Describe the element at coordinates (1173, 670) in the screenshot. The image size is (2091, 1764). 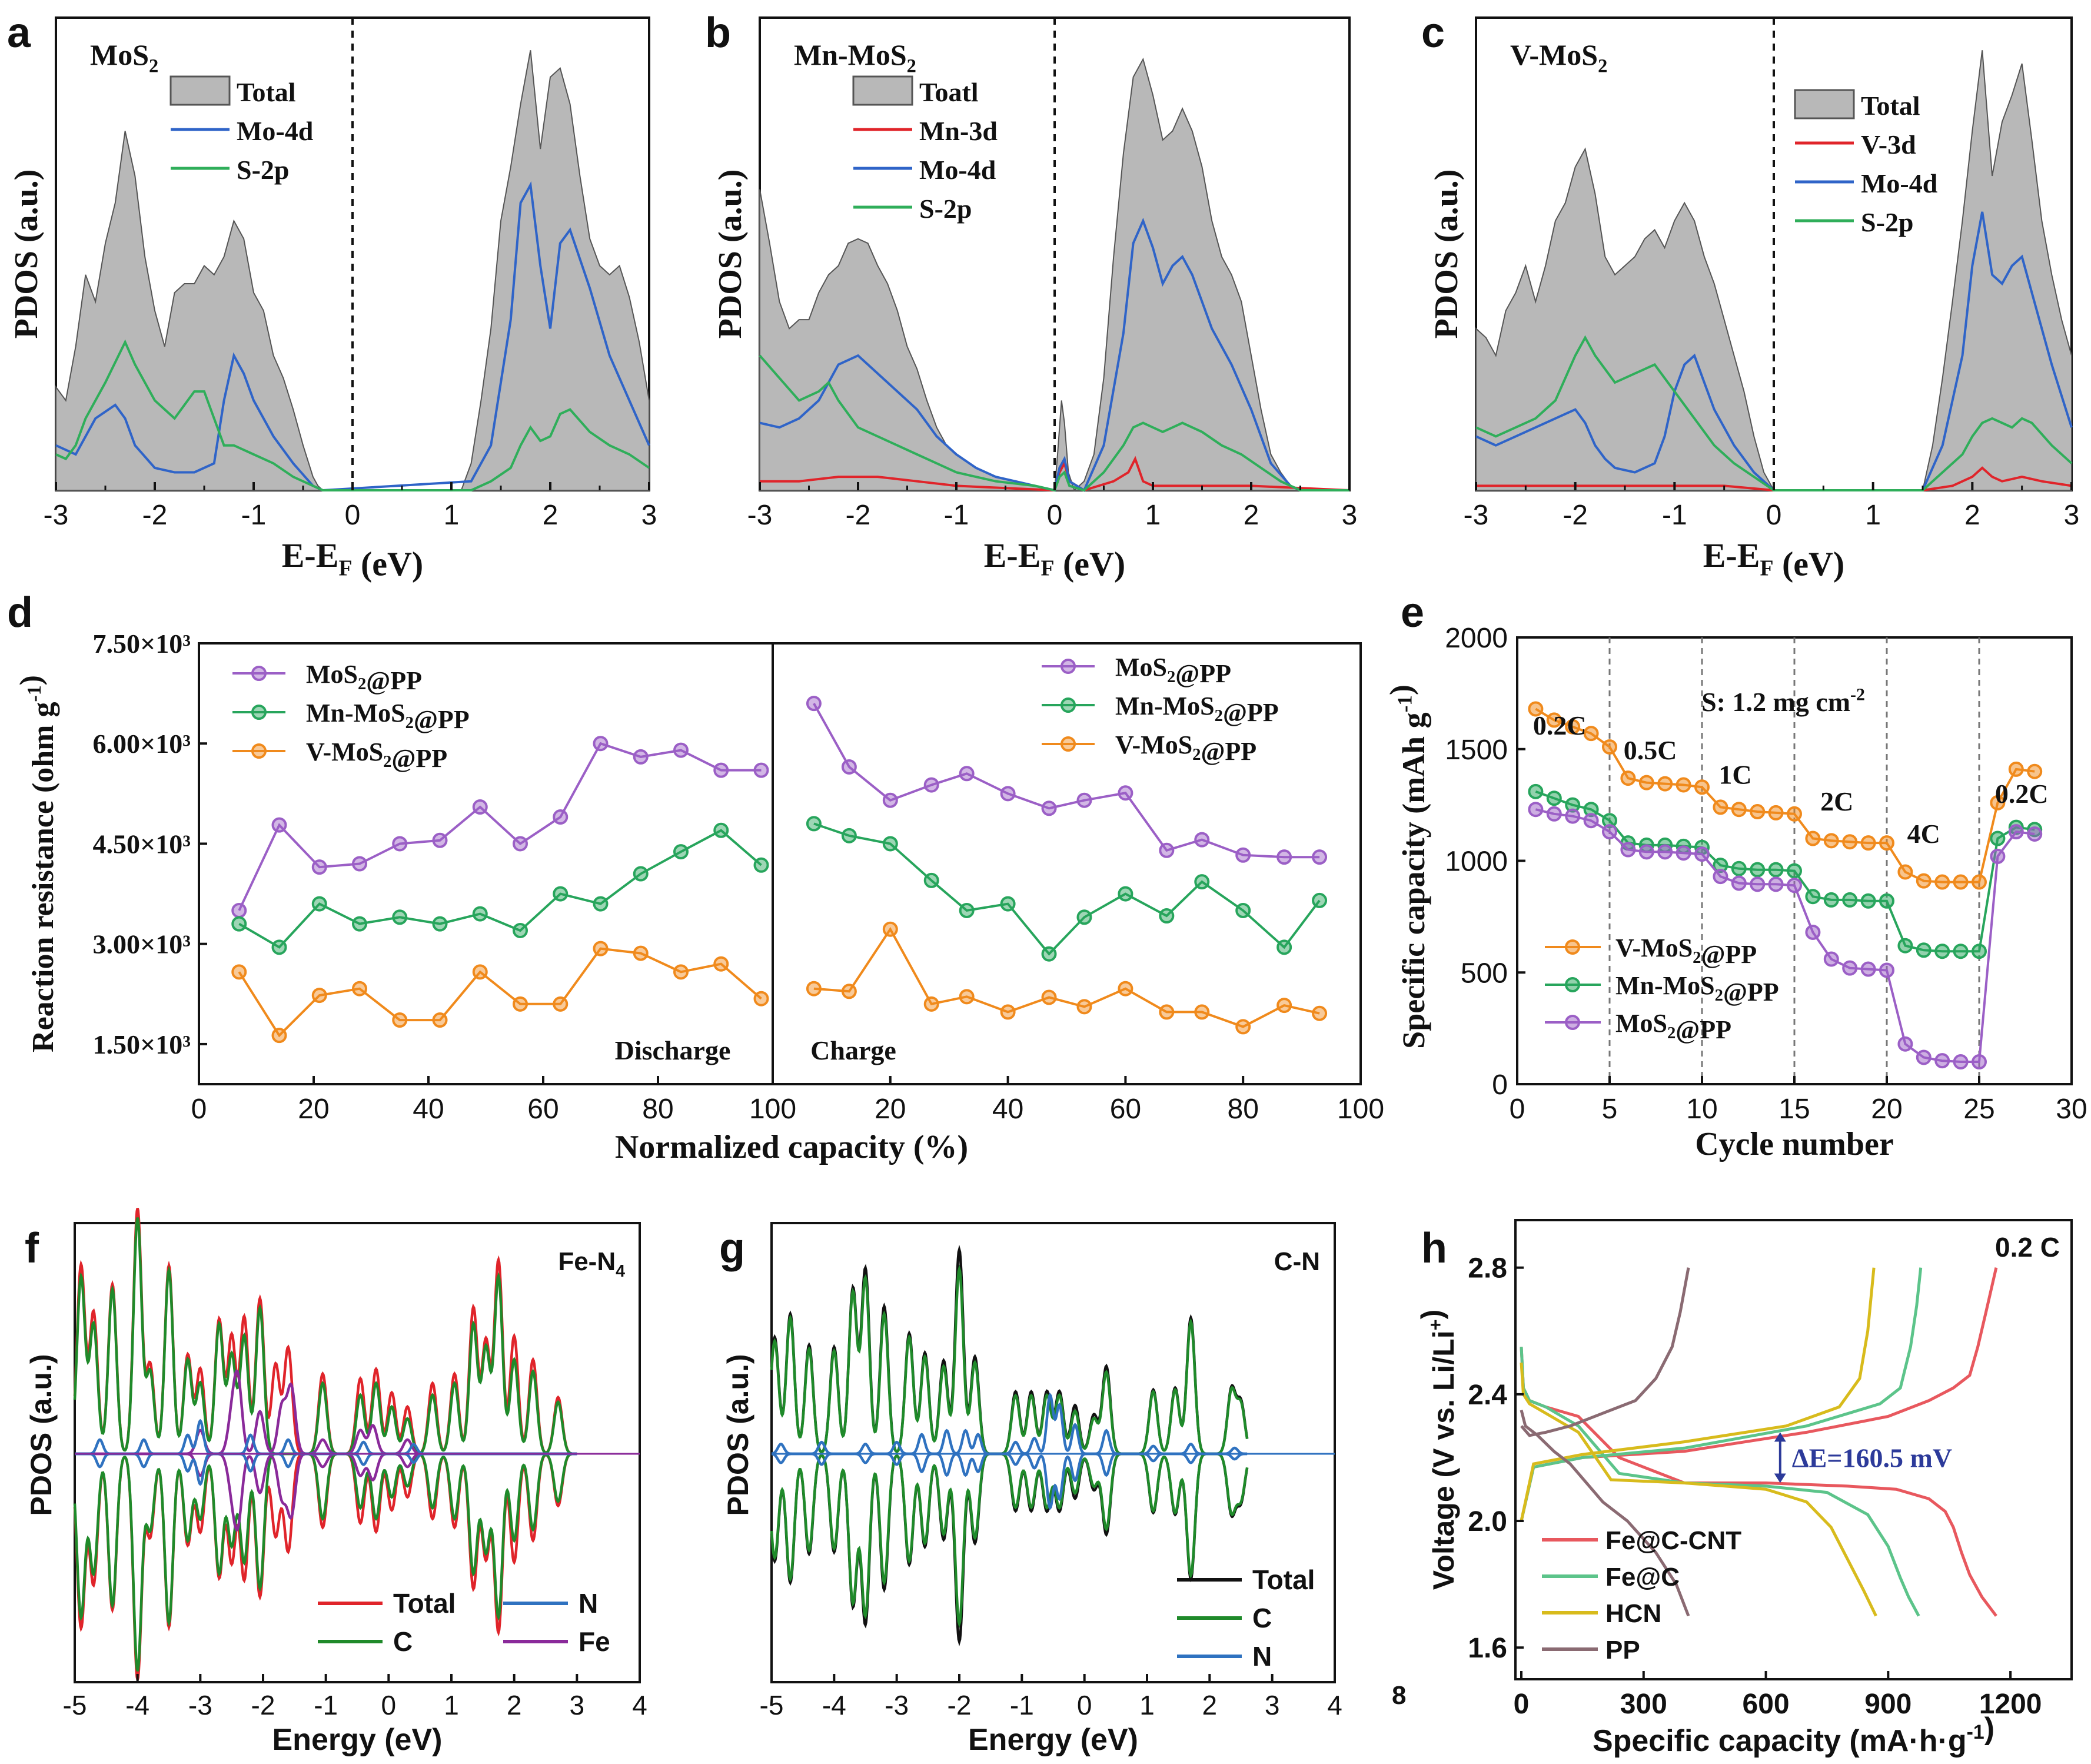
I see `legend-label: MoS2@PP` at that location.